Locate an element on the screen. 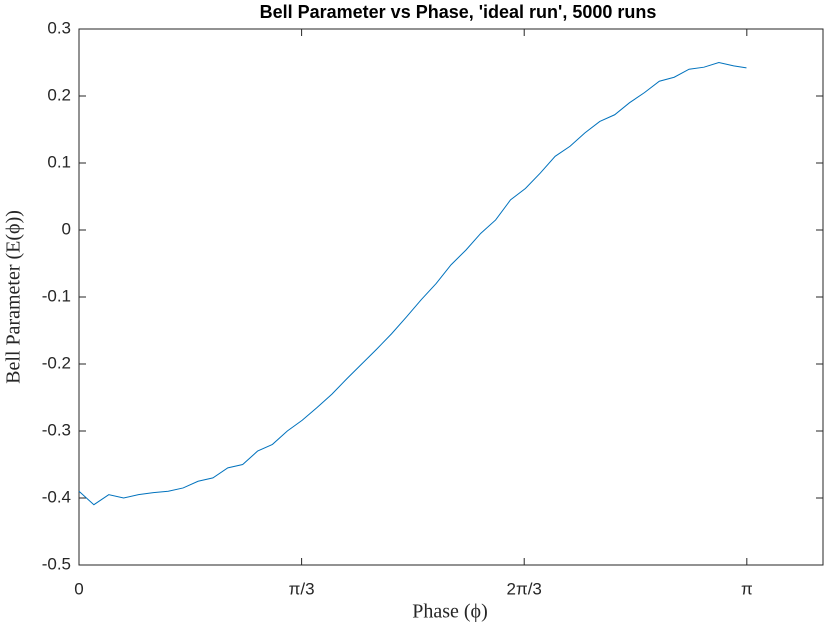 The image size is (825, 629). x-tick-label: π/3 is located at coordinates (302, 588).